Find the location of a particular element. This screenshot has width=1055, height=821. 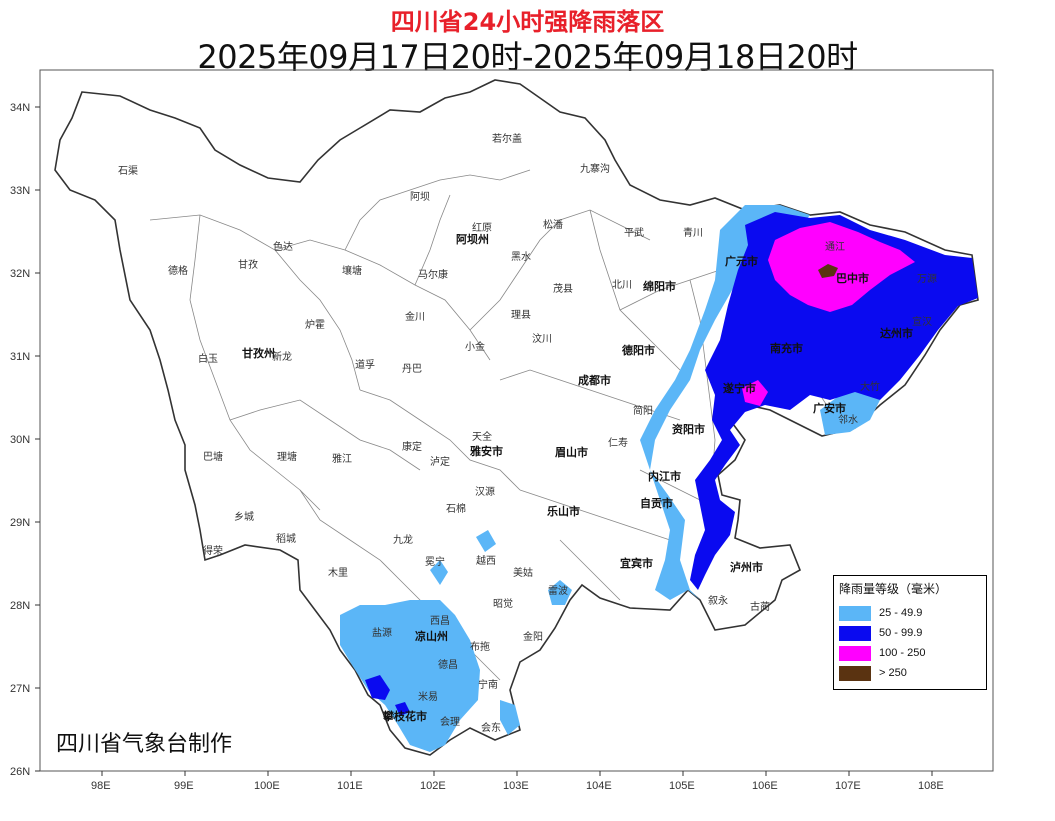

place-label: 若尔盖 is located at coordinates (507, 138).